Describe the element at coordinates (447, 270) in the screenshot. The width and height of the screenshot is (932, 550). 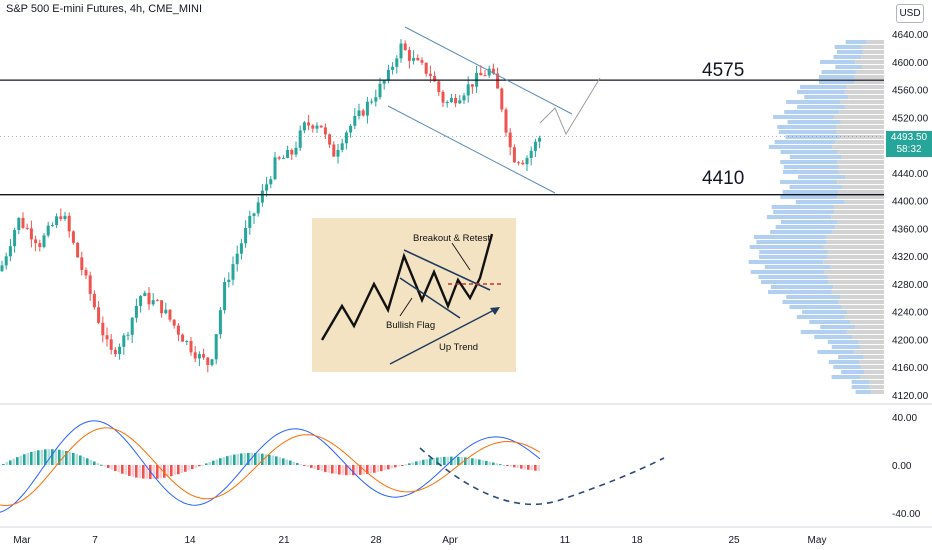
I see `flag-upper` at that location.